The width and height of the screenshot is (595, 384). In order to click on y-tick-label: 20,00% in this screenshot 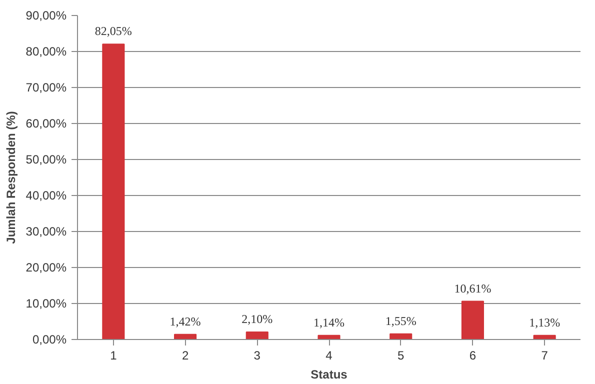, I will do `click(46, 267)`.